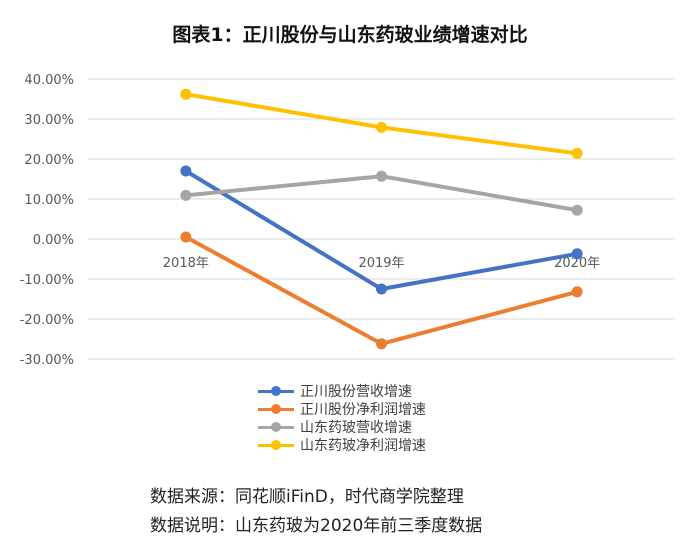 This screenshot has height=550, width=700. Describe the element at coordinates (356, 392) in the screenshot. I see `legend-label: 正川股份营收增速` at that location.